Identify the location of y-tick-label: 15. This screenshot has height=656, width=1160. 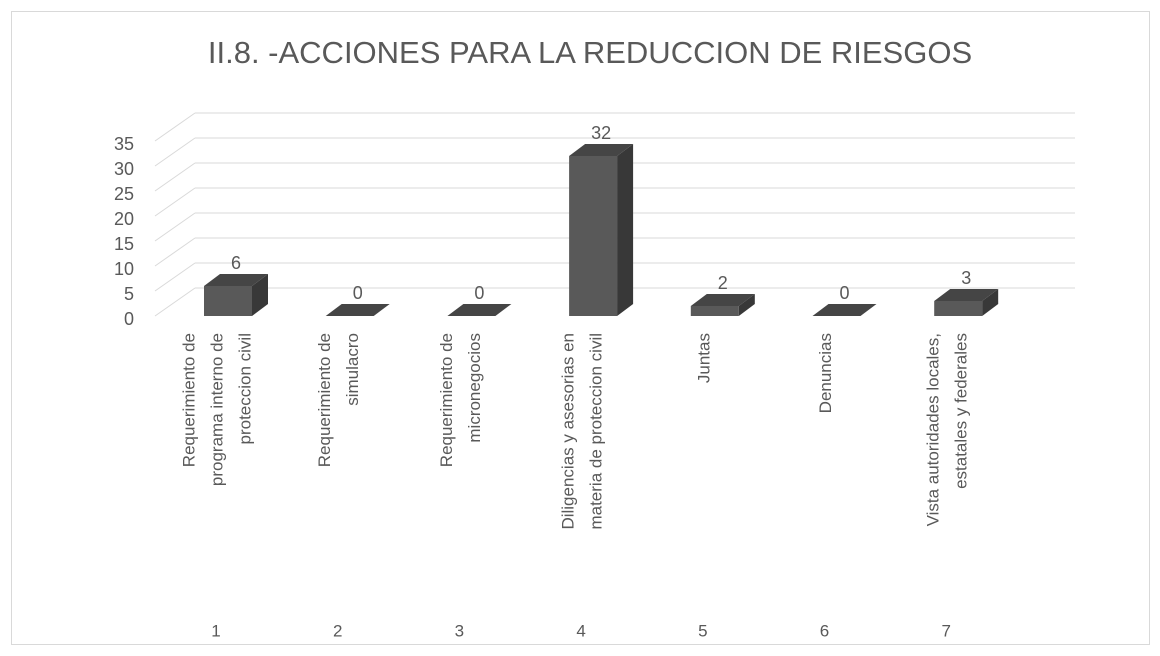
(124, 244).